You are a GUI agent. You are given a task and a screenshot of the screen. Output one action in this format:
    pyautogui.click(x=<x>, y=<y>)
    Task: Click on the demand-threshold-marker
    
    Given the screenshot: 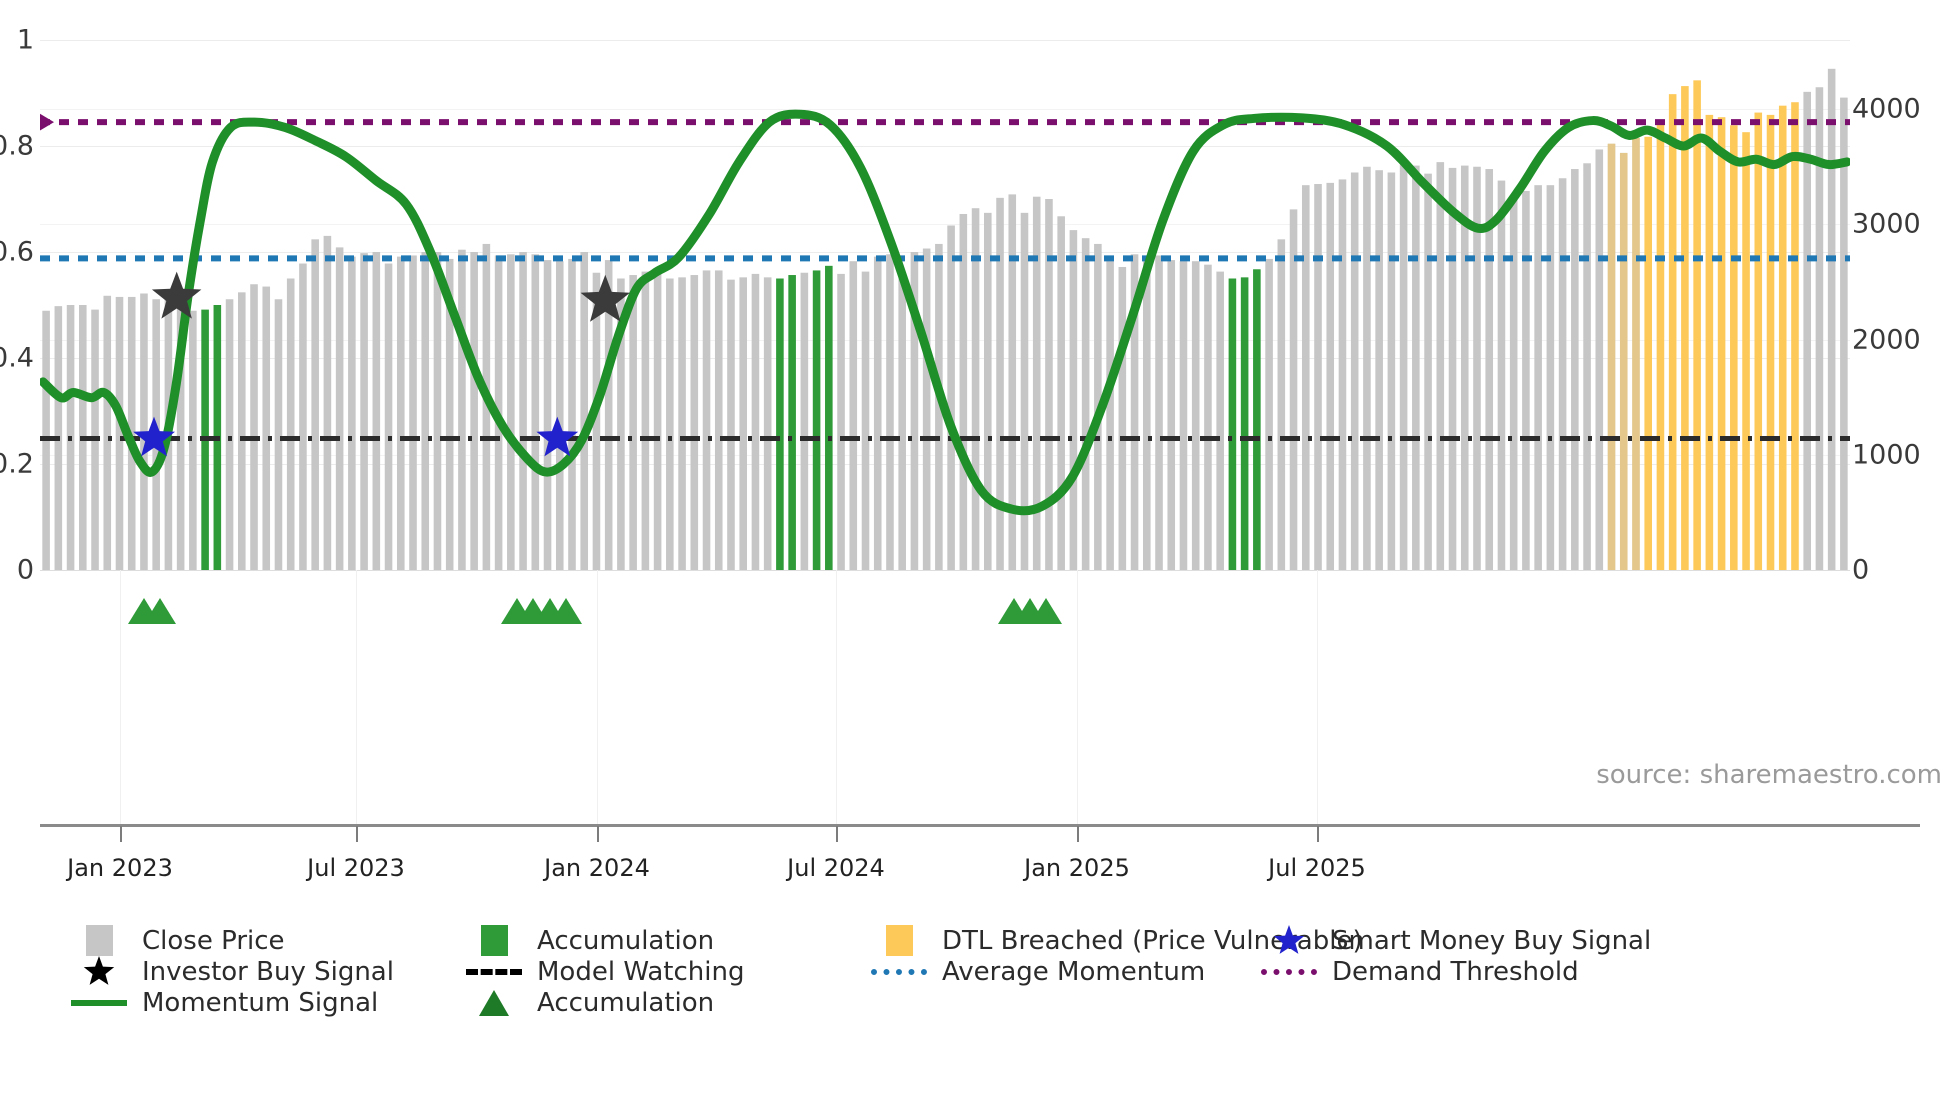 What is the action you would take?
    pyautogui.click(x=47, y=122)
    